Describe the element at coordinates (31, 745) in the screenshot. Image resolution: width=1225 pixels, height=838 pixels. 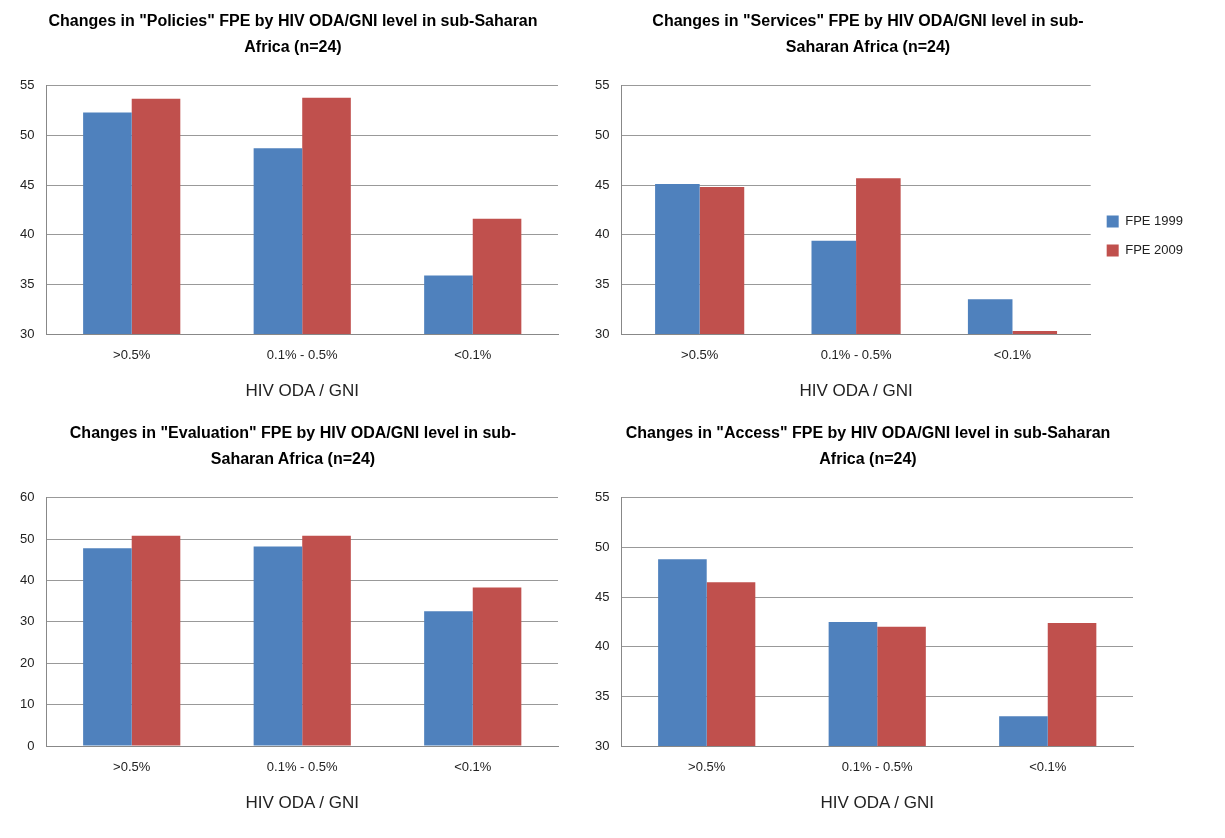
I see `y-tick-label: 0` at that location.